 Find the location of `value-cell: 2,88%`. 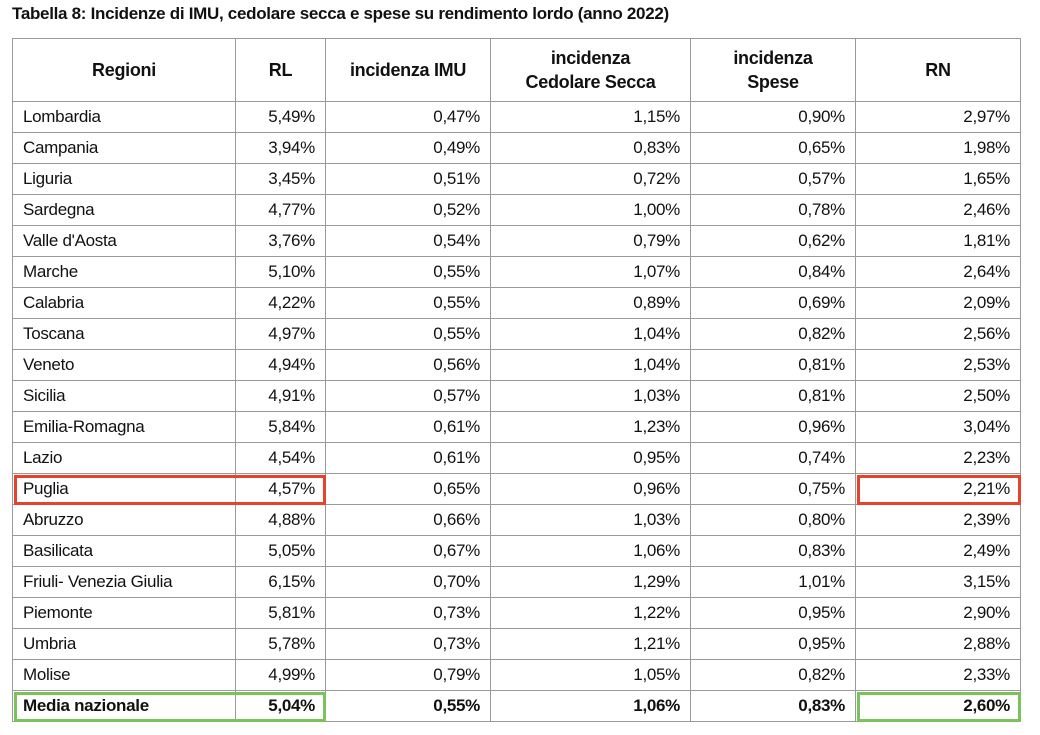

value-cell: 2,88% is located at coordinates (938, 644).